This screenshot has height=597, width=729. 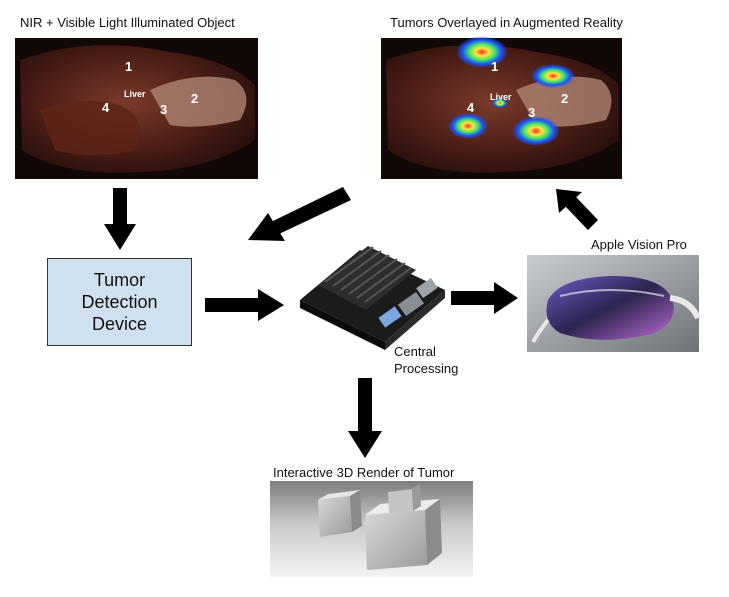 What do you see at coordinates (365, 418) in the screenshot?
I see `arrow-processing-to-render` at bounding box center [365, 418].